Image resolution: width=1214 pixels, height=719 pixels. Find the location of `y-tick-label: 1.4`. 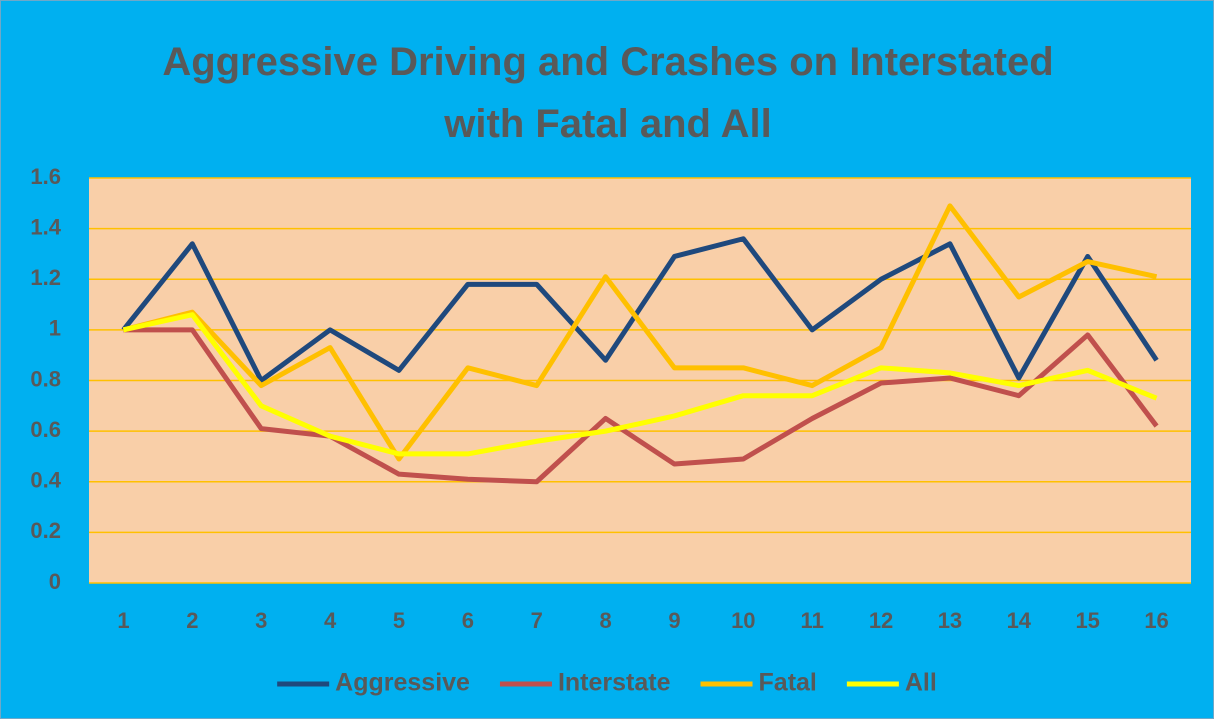

y-tick-label: 1.4 is located at coordinates (45, 226).